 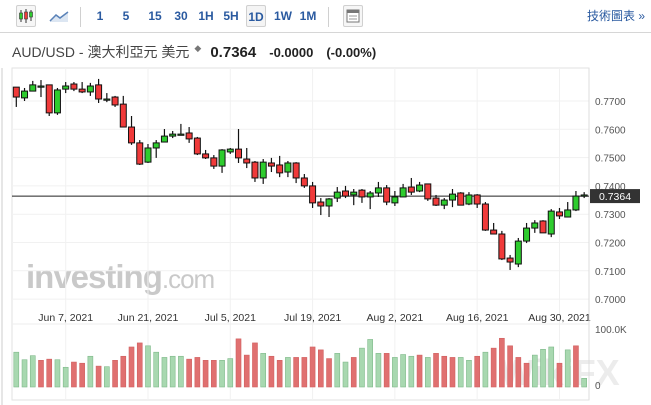 I want to click on table-view-button, so click(x=353, y=16).